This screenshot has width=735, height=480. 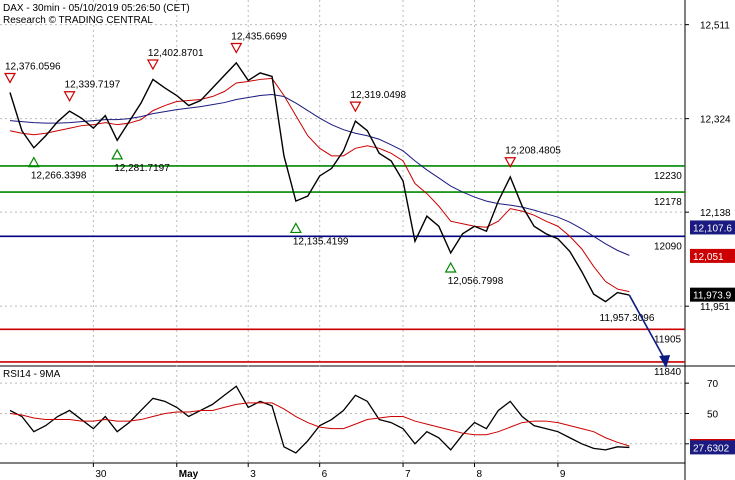 I want to click on rsi-tag-box, so click(x=712, y=447).